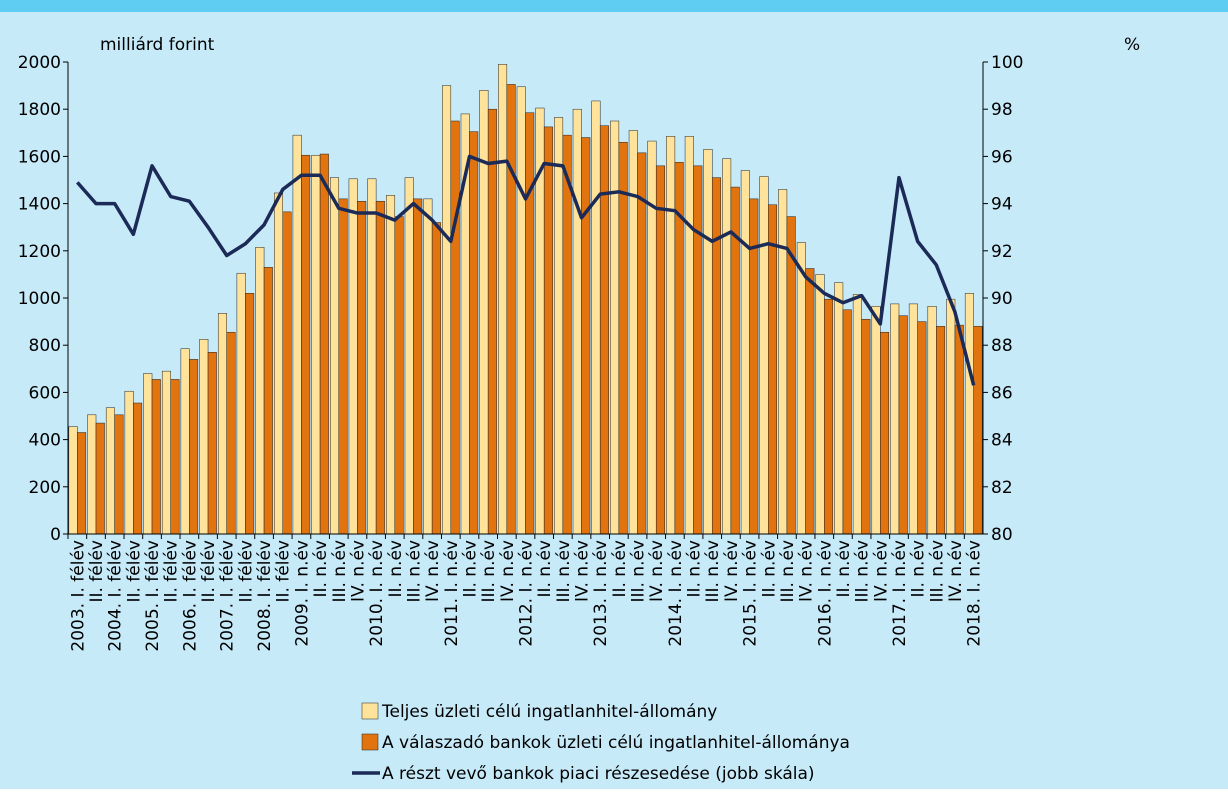 This screenshot has width=1228, height=793. Describe the element at coordinates (1002, 346) in the screenshot. I see `y2-tick-label: 88` at that location.